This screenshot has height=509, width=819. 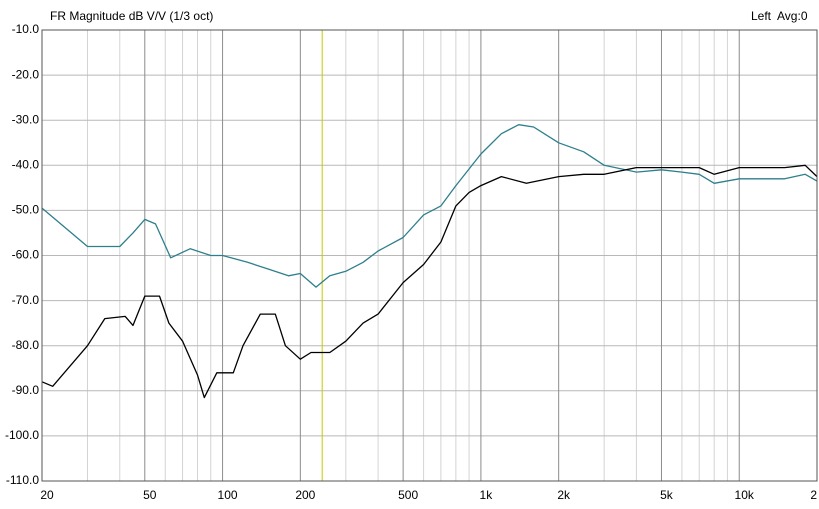 I want to click on x-tick-label: 500, so click(x=408, y=495).